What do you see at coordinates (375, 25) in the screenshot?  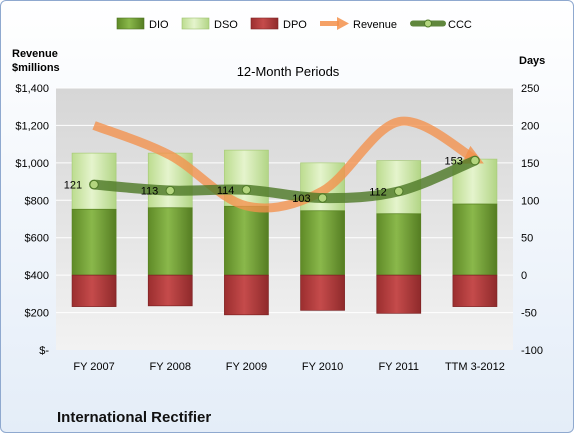 I see `legend-label-revenue: Revenue` at bounding box center [375, 25].